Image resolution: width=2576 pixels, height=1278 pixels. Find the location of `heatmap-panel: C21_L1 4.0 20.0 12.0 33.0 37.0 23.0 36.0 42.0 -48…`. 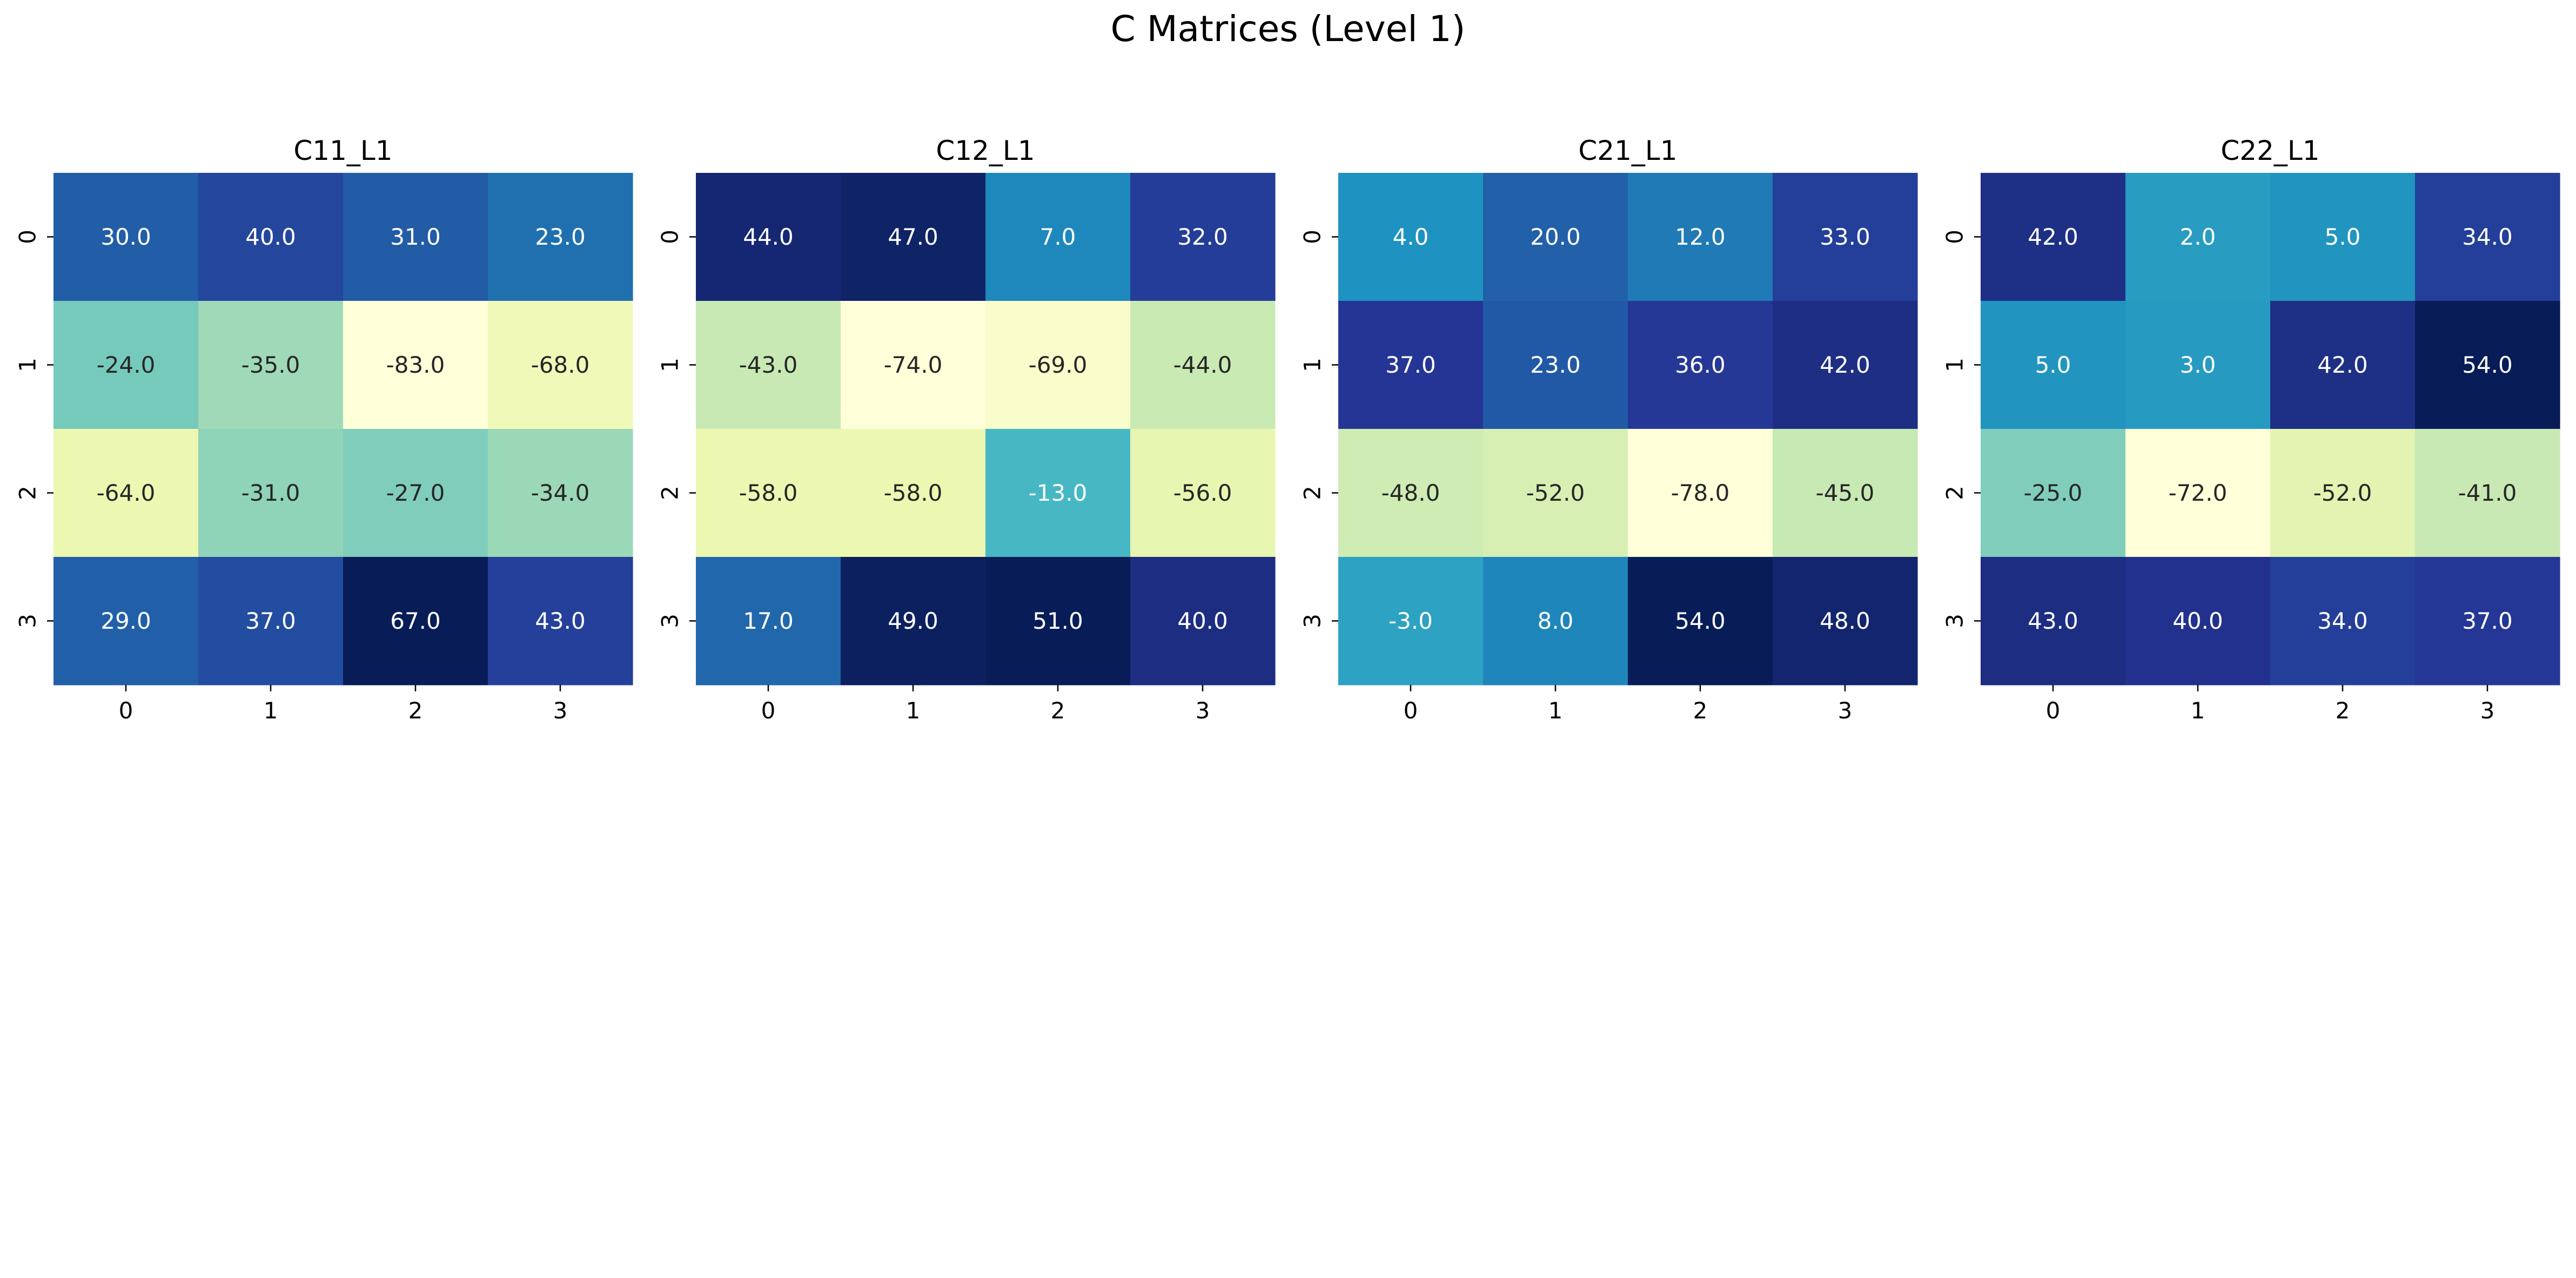

heatmap-panel: C21_L1 4.0 20.0 12.0 33.0 37.0 23.0 36.0 42.0 -48… is located at coordinates (1608, 429).